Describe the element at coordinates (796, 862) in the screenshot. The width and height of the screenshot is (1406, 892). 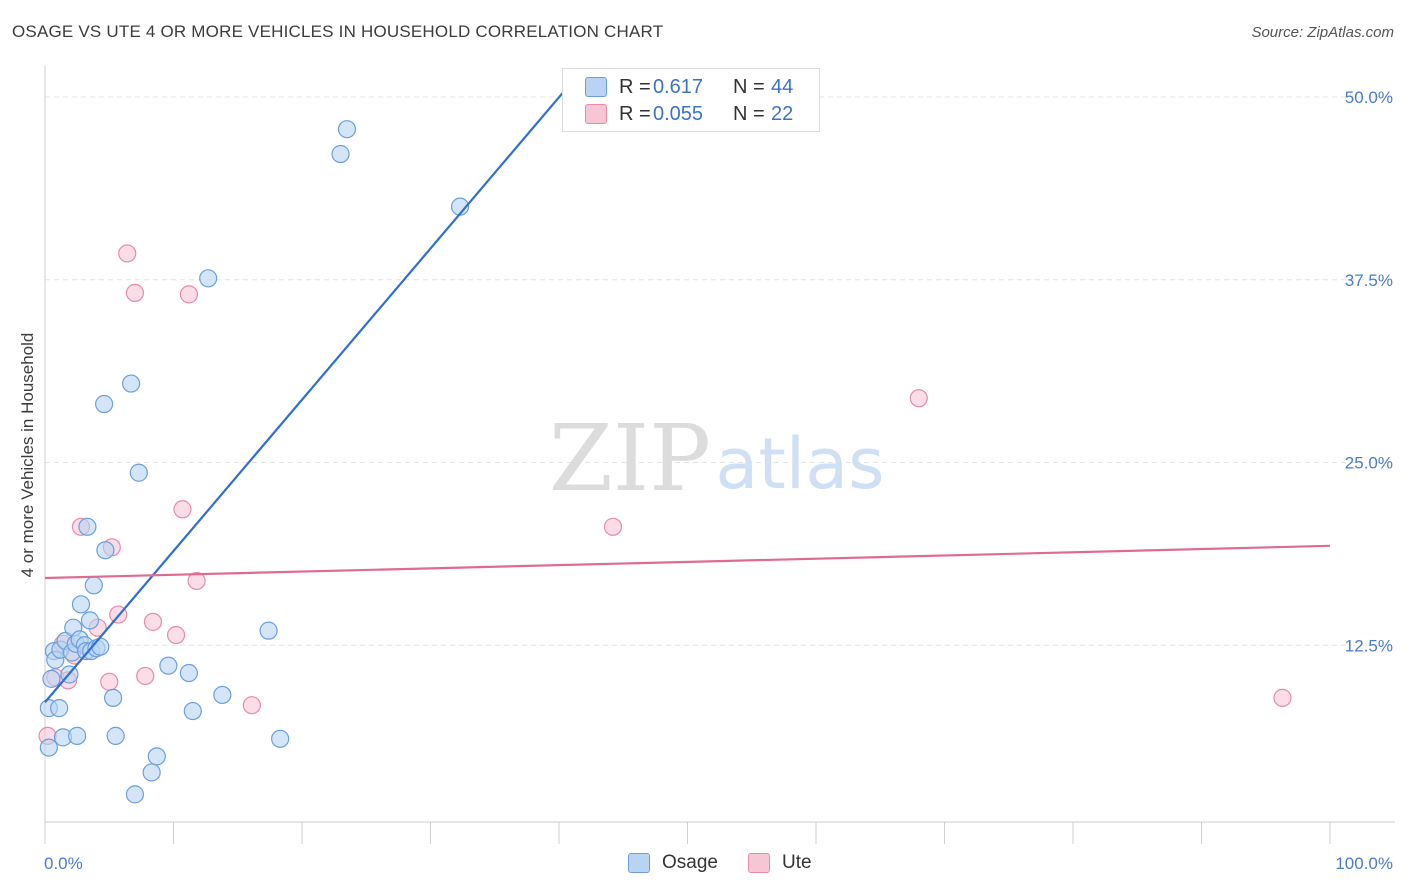
I see `ute-legend-label: Ute` at that location.